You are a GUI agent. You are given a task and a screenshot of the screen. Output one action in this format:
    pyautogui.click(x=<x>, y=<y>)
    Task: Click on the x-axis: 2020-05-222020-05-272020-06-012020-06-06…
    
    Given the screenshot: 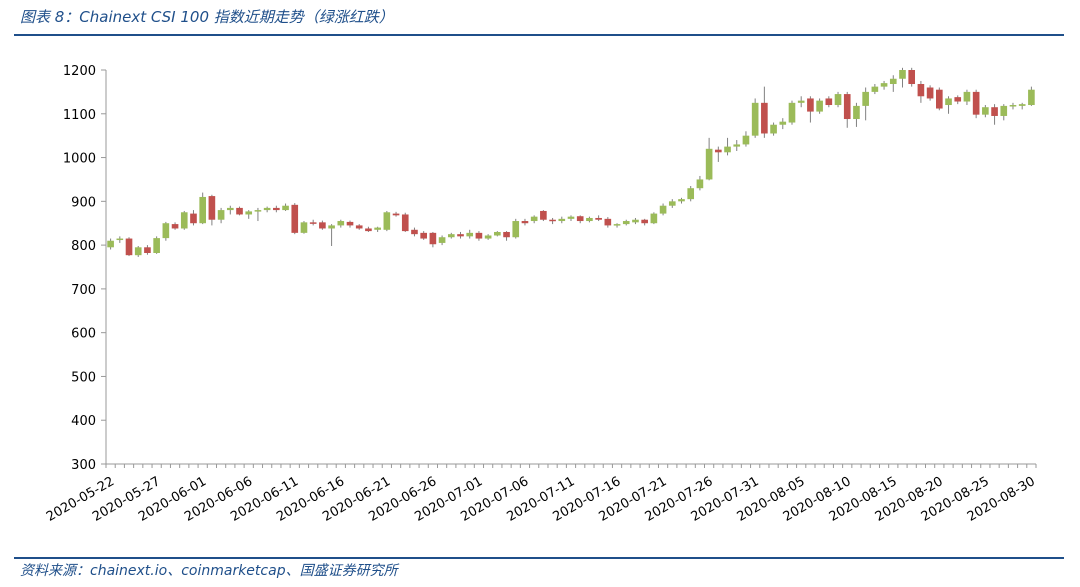 What is the action you would take?
    pyautogui.click(x=541, y=494)
    